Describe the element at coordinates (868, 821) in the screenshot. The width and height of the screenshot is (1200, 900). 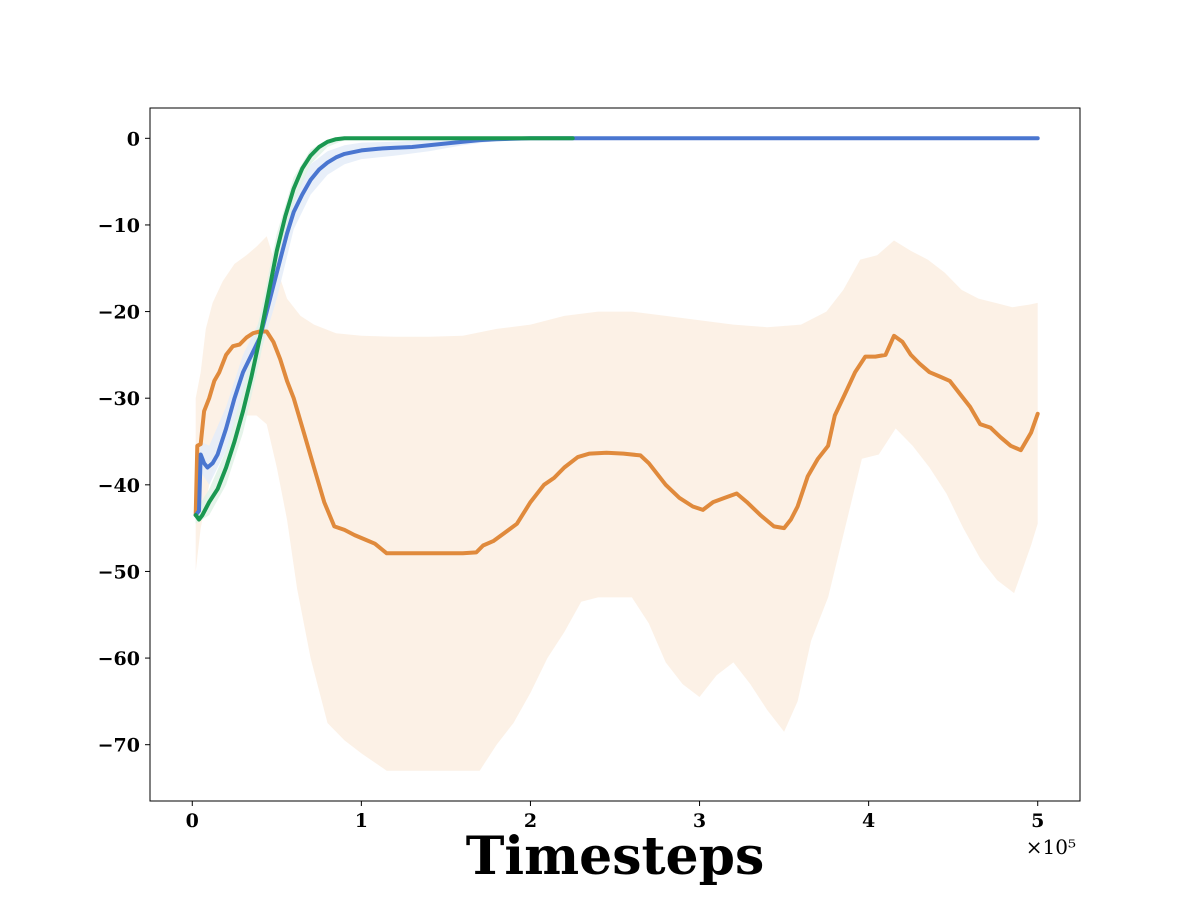
I see `x-tick-label: 4` at that location.